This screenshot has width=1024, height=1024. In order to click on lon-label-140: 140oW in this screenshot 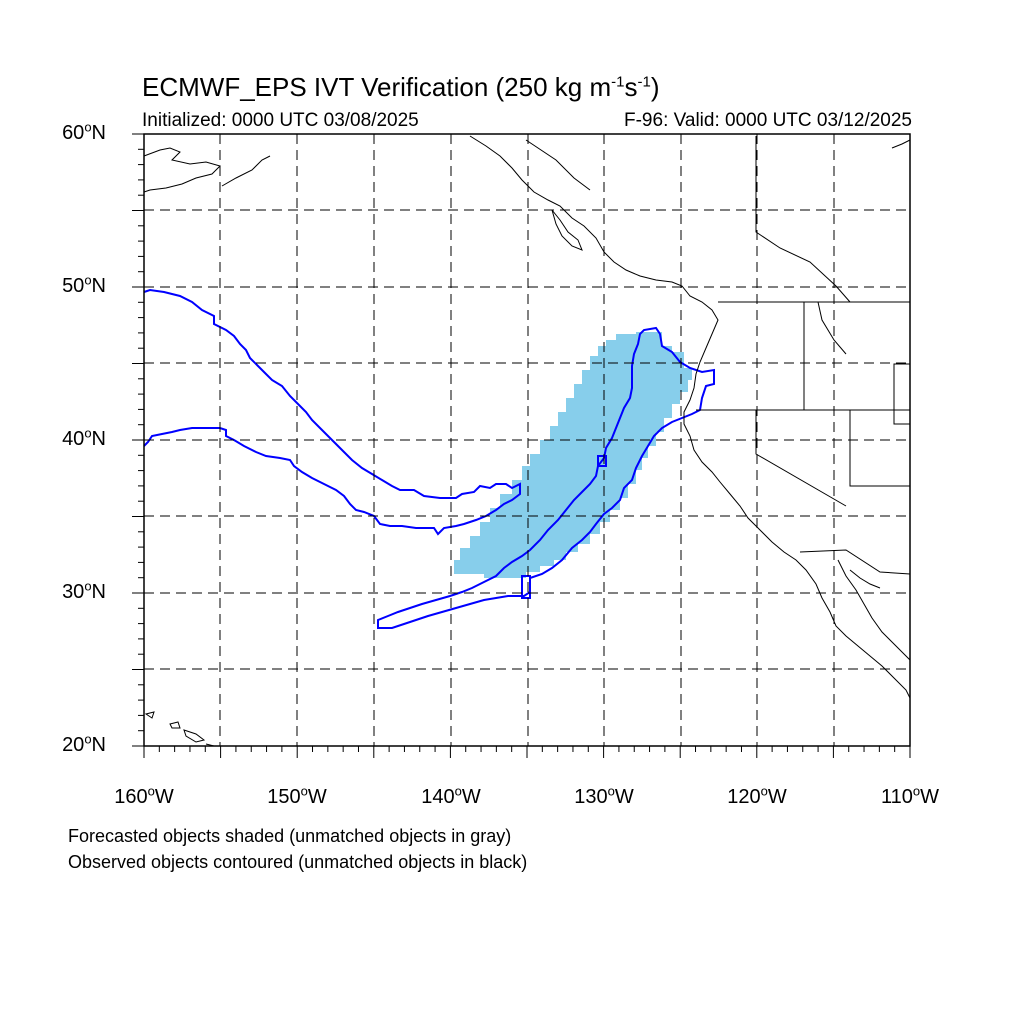, I will do `click(451, 795)`.